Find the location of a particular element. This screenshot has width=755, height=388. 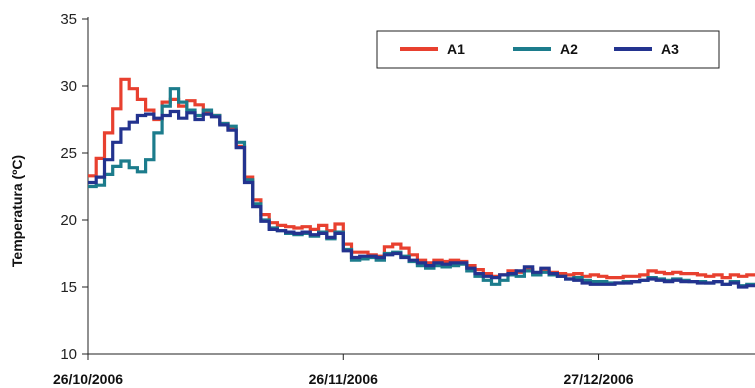

legend: A1 A2 A3 is located at coordinates (548, 49).